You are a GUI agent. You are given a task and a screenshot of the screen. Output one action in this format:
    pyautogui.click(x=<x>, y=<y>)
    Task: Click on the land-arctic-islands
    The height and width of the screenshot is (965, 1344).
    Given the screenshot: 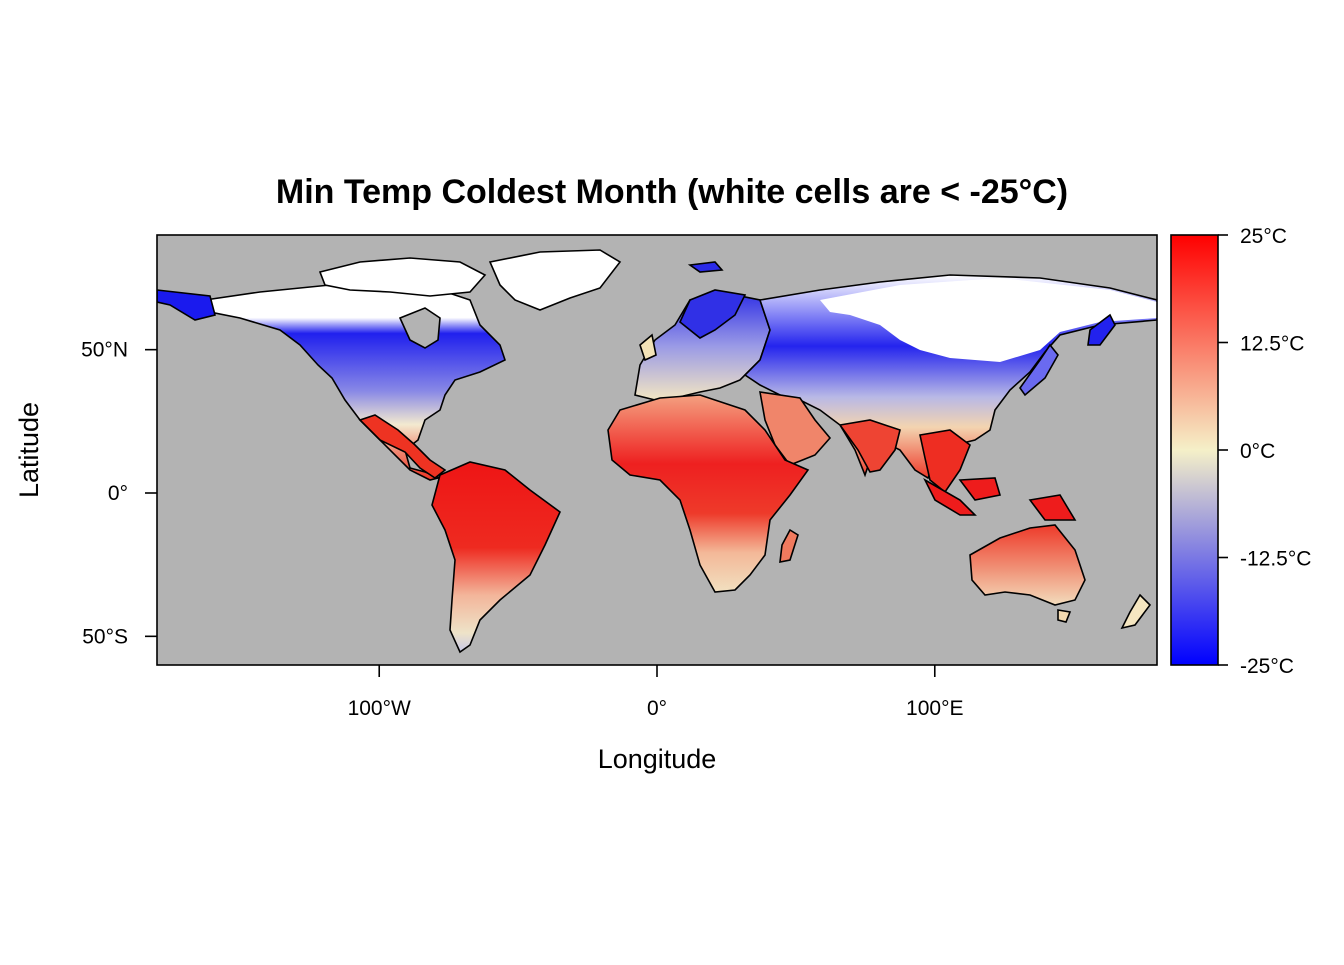 What is the action you would take?
    pyautogui.click(x=402, y=277)
    